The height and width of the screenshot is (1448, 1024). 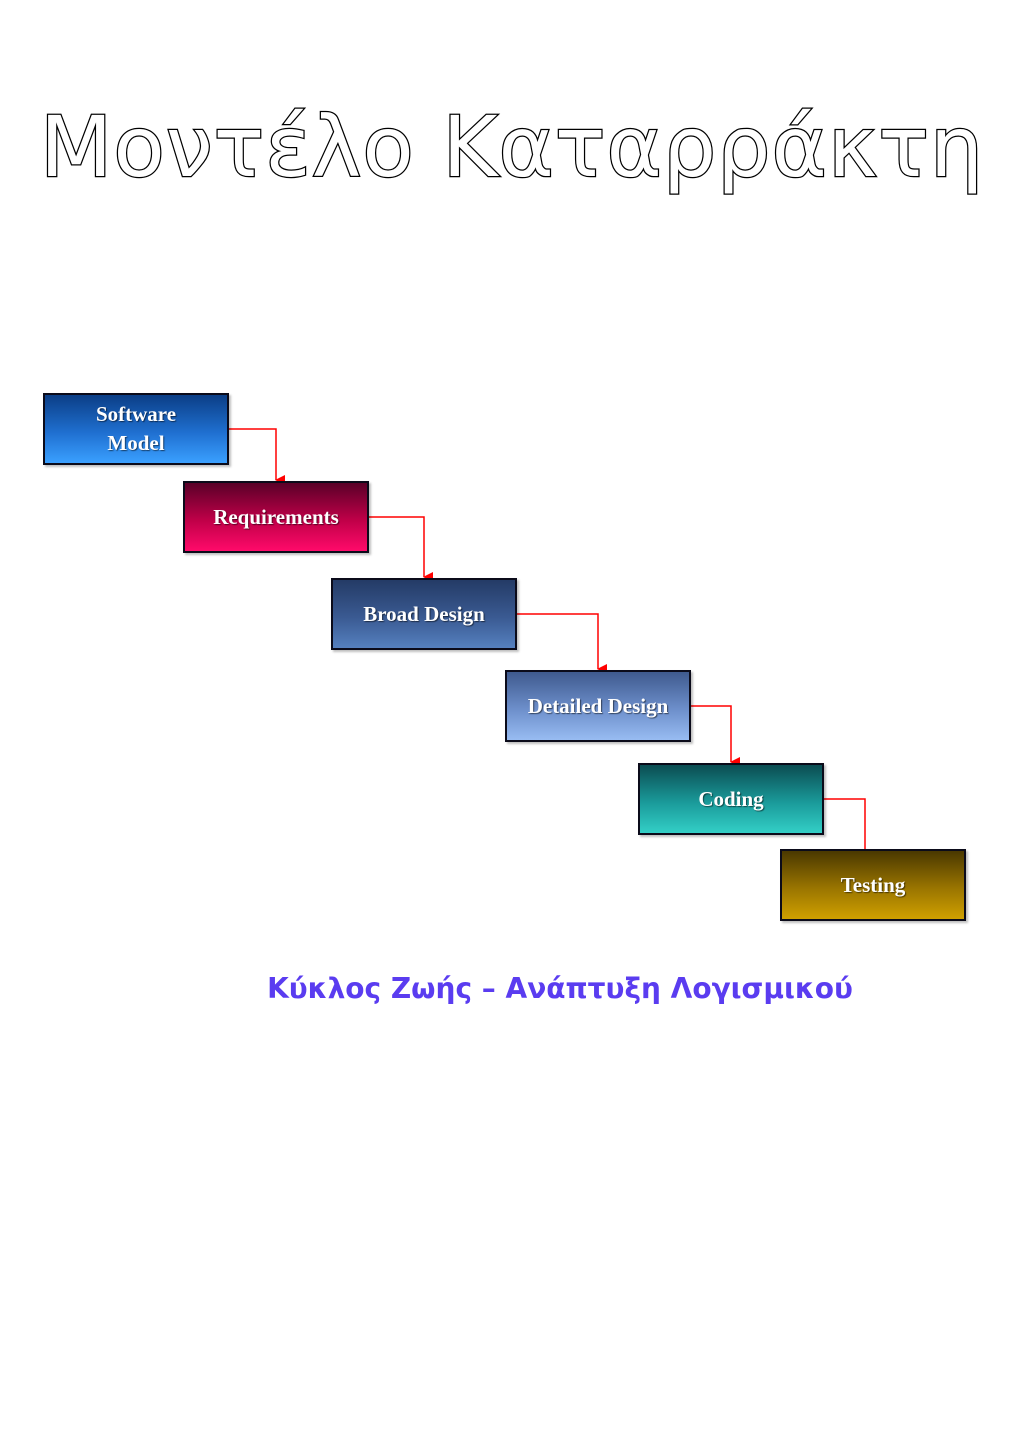 I want to click on stage-label: Testing, so click(x=873, y=884).